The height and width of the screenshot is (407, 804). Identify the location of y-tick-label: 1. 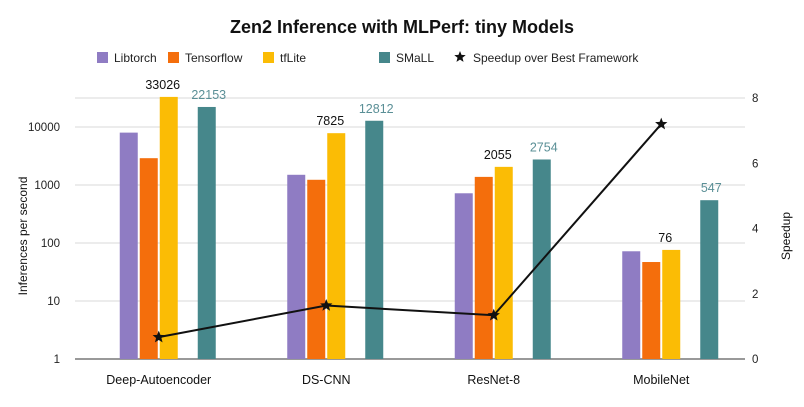
(57, 360).